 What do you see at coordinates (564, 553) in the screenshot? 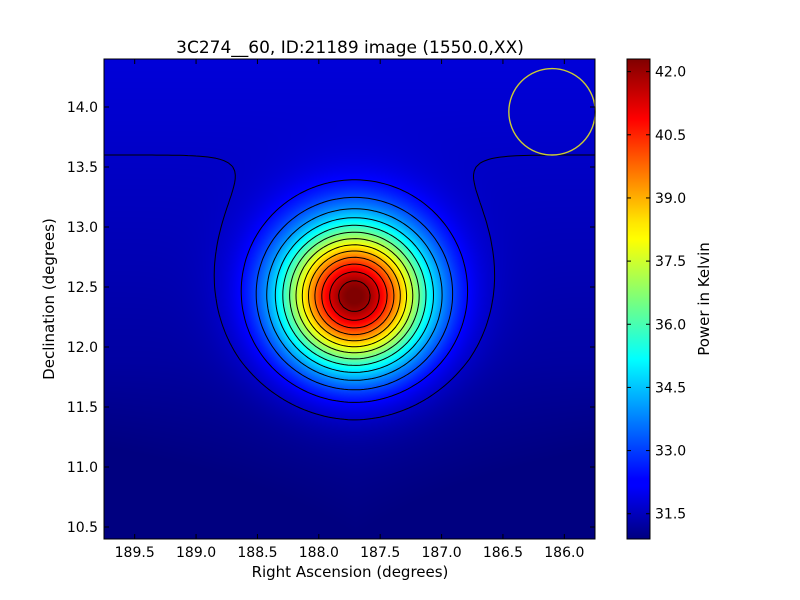
I see `x-tick-label: 186.0` at bounding box center [564, 553].